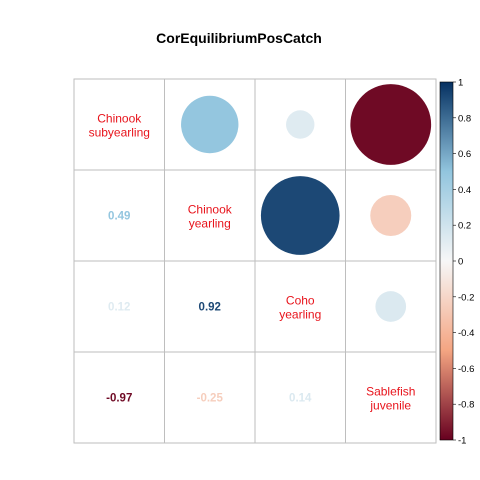 This screenshot has width=480, height=480. I want to click on variable-label: Chinook subyearling, so click(119, 126).